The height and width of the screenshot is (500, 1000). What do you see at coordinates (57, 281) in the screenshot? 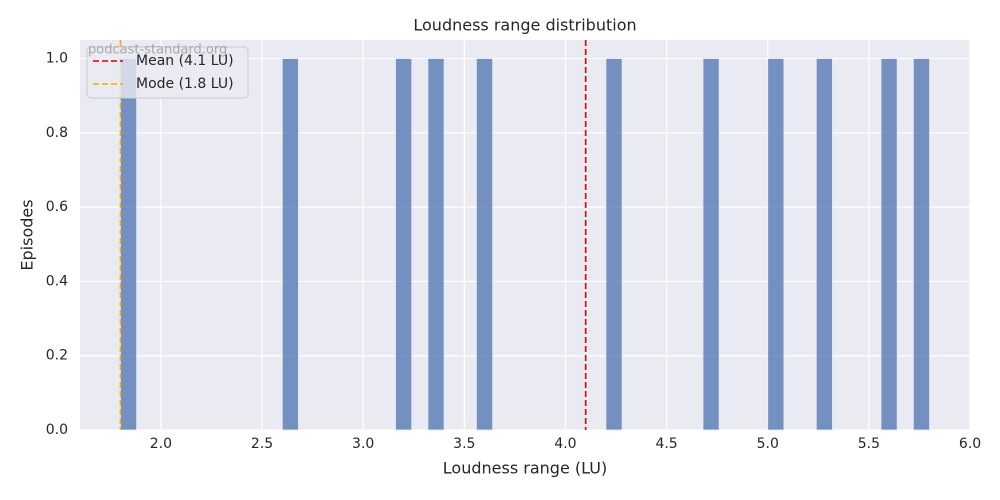
I see `y-tick-label: 0.4` at bounding box center [57, 281].